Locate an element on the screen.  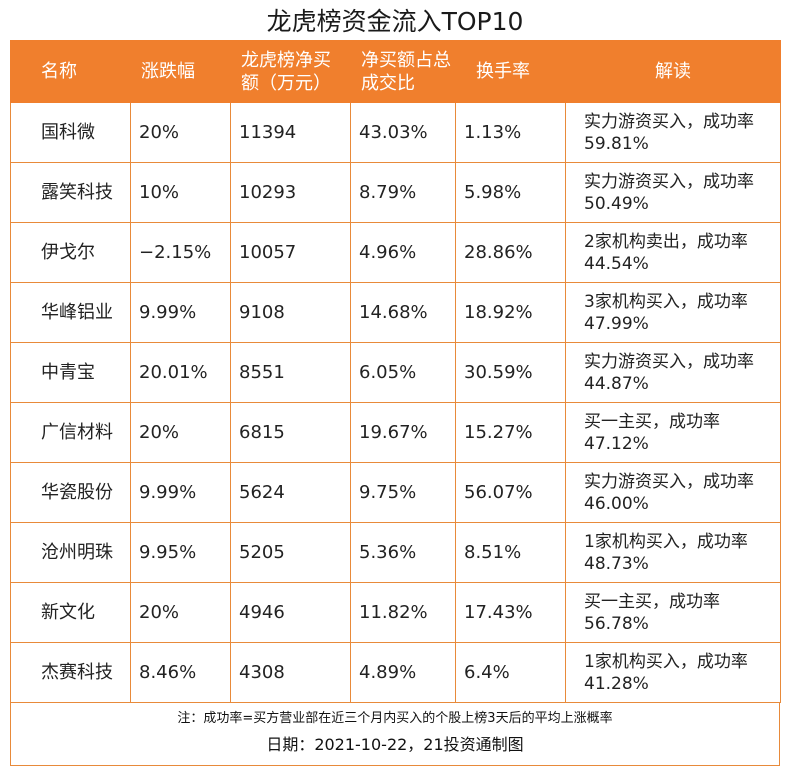
cell-turnover: 17.43% is located at coordinates (510, 612).